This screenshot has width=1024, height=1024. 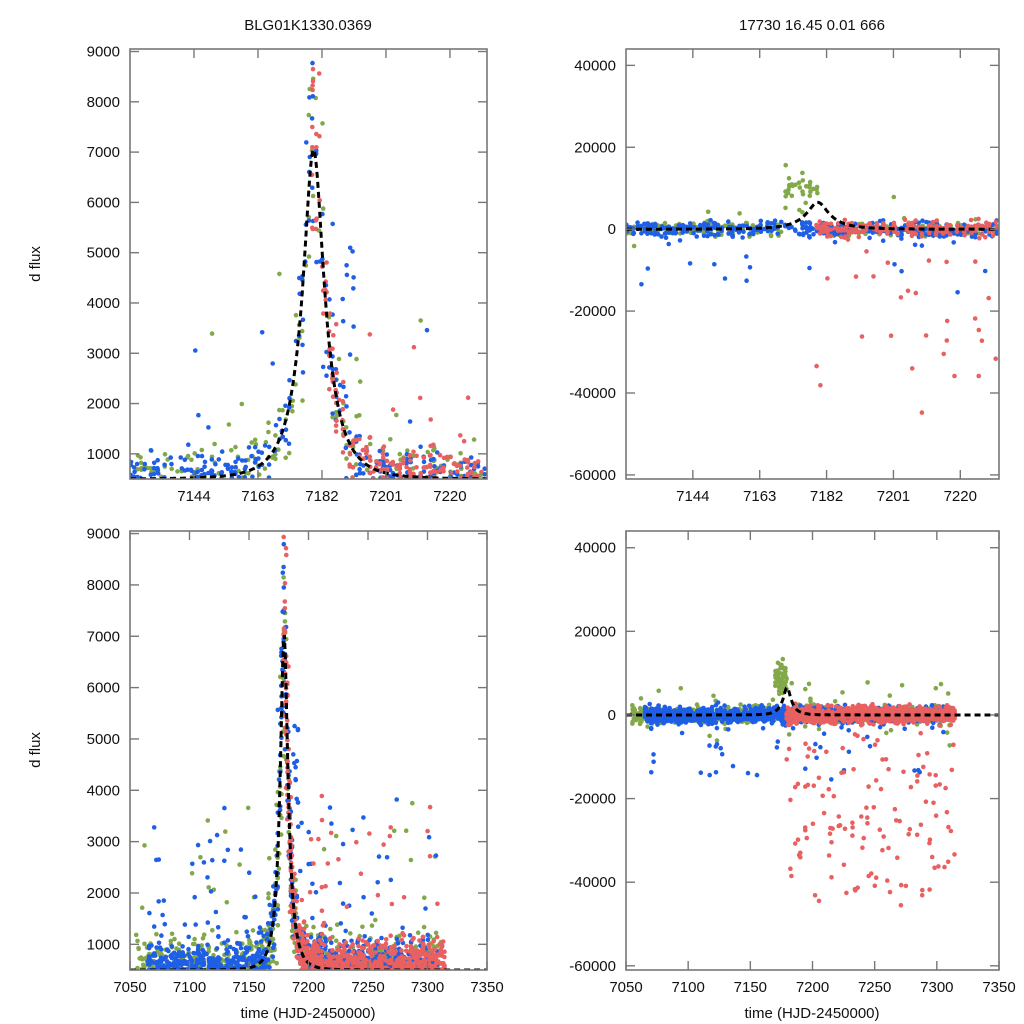 What do you see at coordinates (103, 842) in the screenshot?
I see `y-tick-label: 3000` at bounding box center [103, 842].